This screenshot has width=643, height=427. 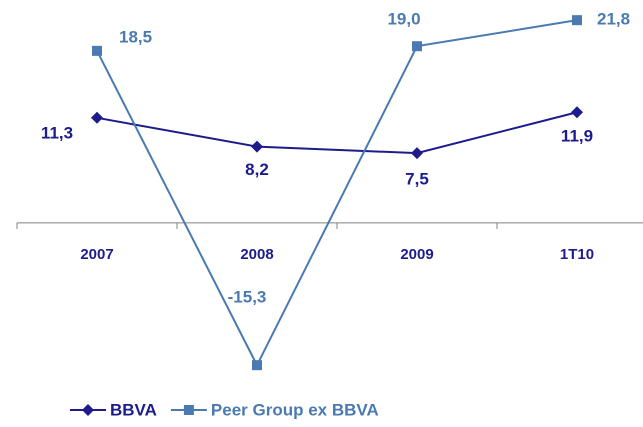 What do you see at coordinates (403, 19) in the screenshot?
I see `data-label: 19,0` at bounding box center [403, 19].